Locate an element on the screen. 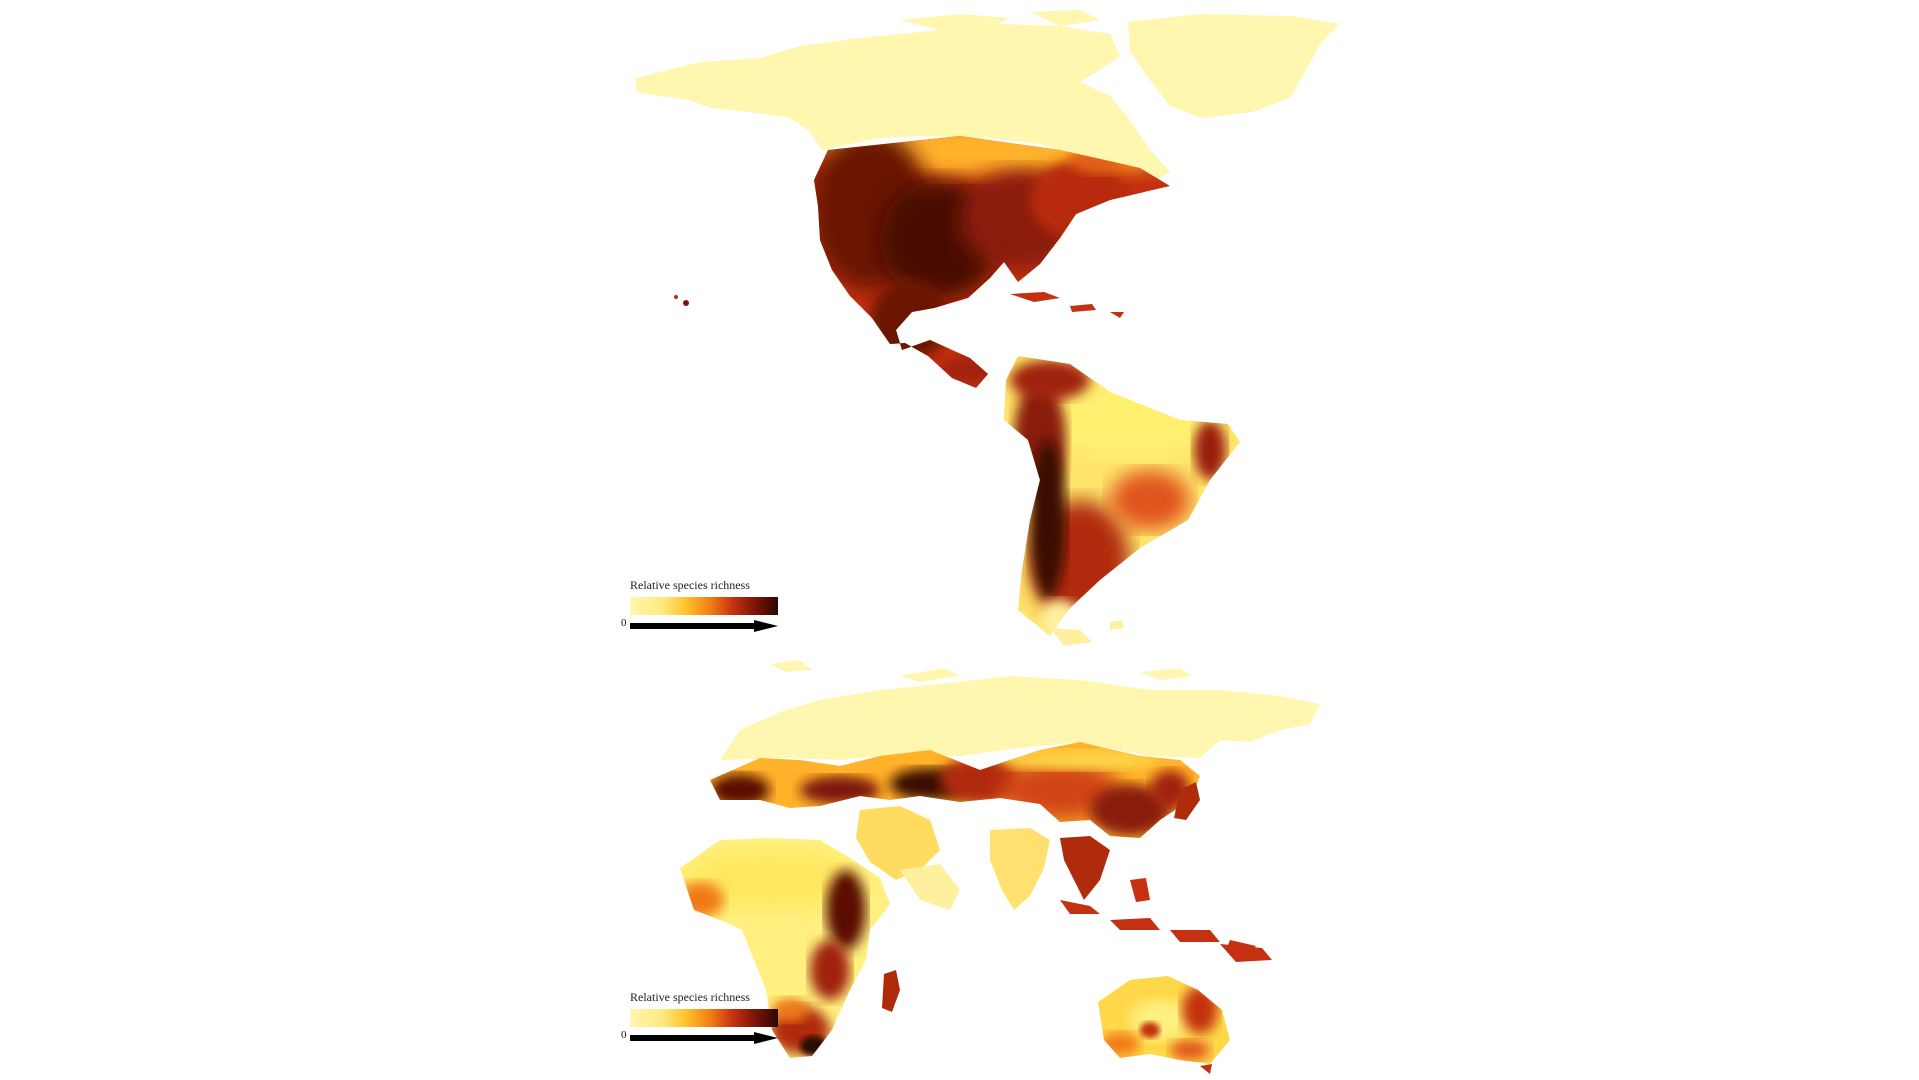 The height and width of the screenshot is (1080, 1919). tierra-del-fuego is located at coordinates (1087, 633).